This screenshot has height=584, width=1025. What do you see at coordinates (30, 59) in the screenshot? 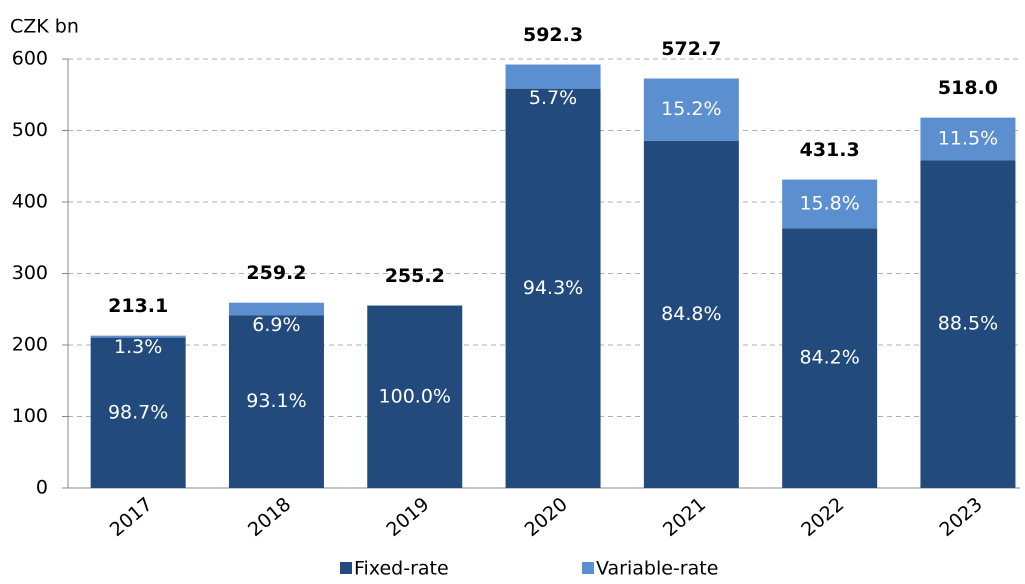
I see `y-tick-label: 600` at bounding box center [30, 59].